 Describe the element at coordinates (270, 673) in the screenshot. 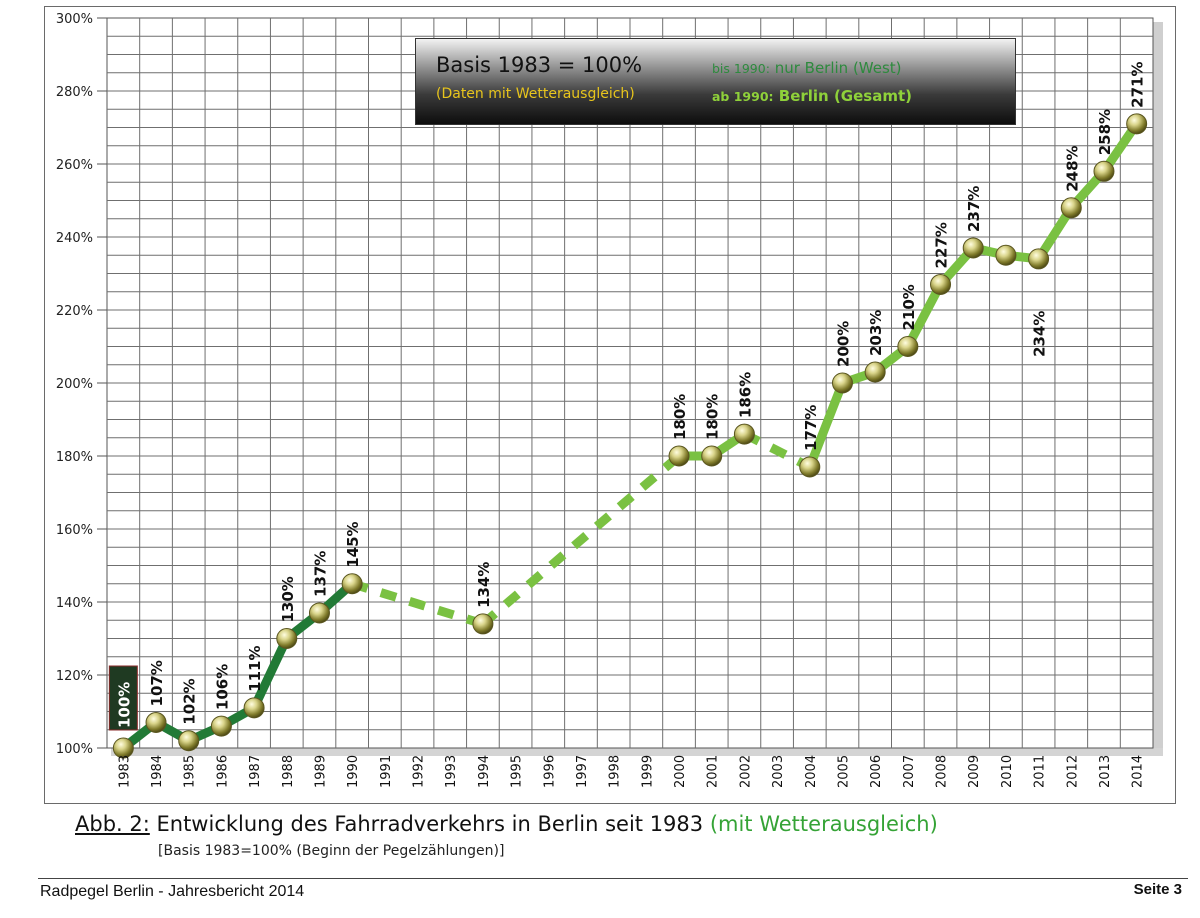

I see `line-segment-west` at that location.